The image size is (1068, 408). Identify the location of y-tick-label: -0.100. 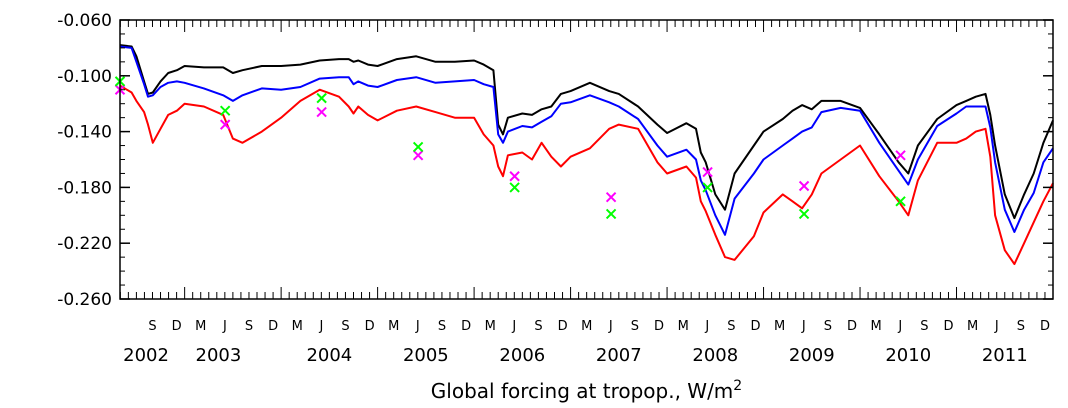
(84, 77).